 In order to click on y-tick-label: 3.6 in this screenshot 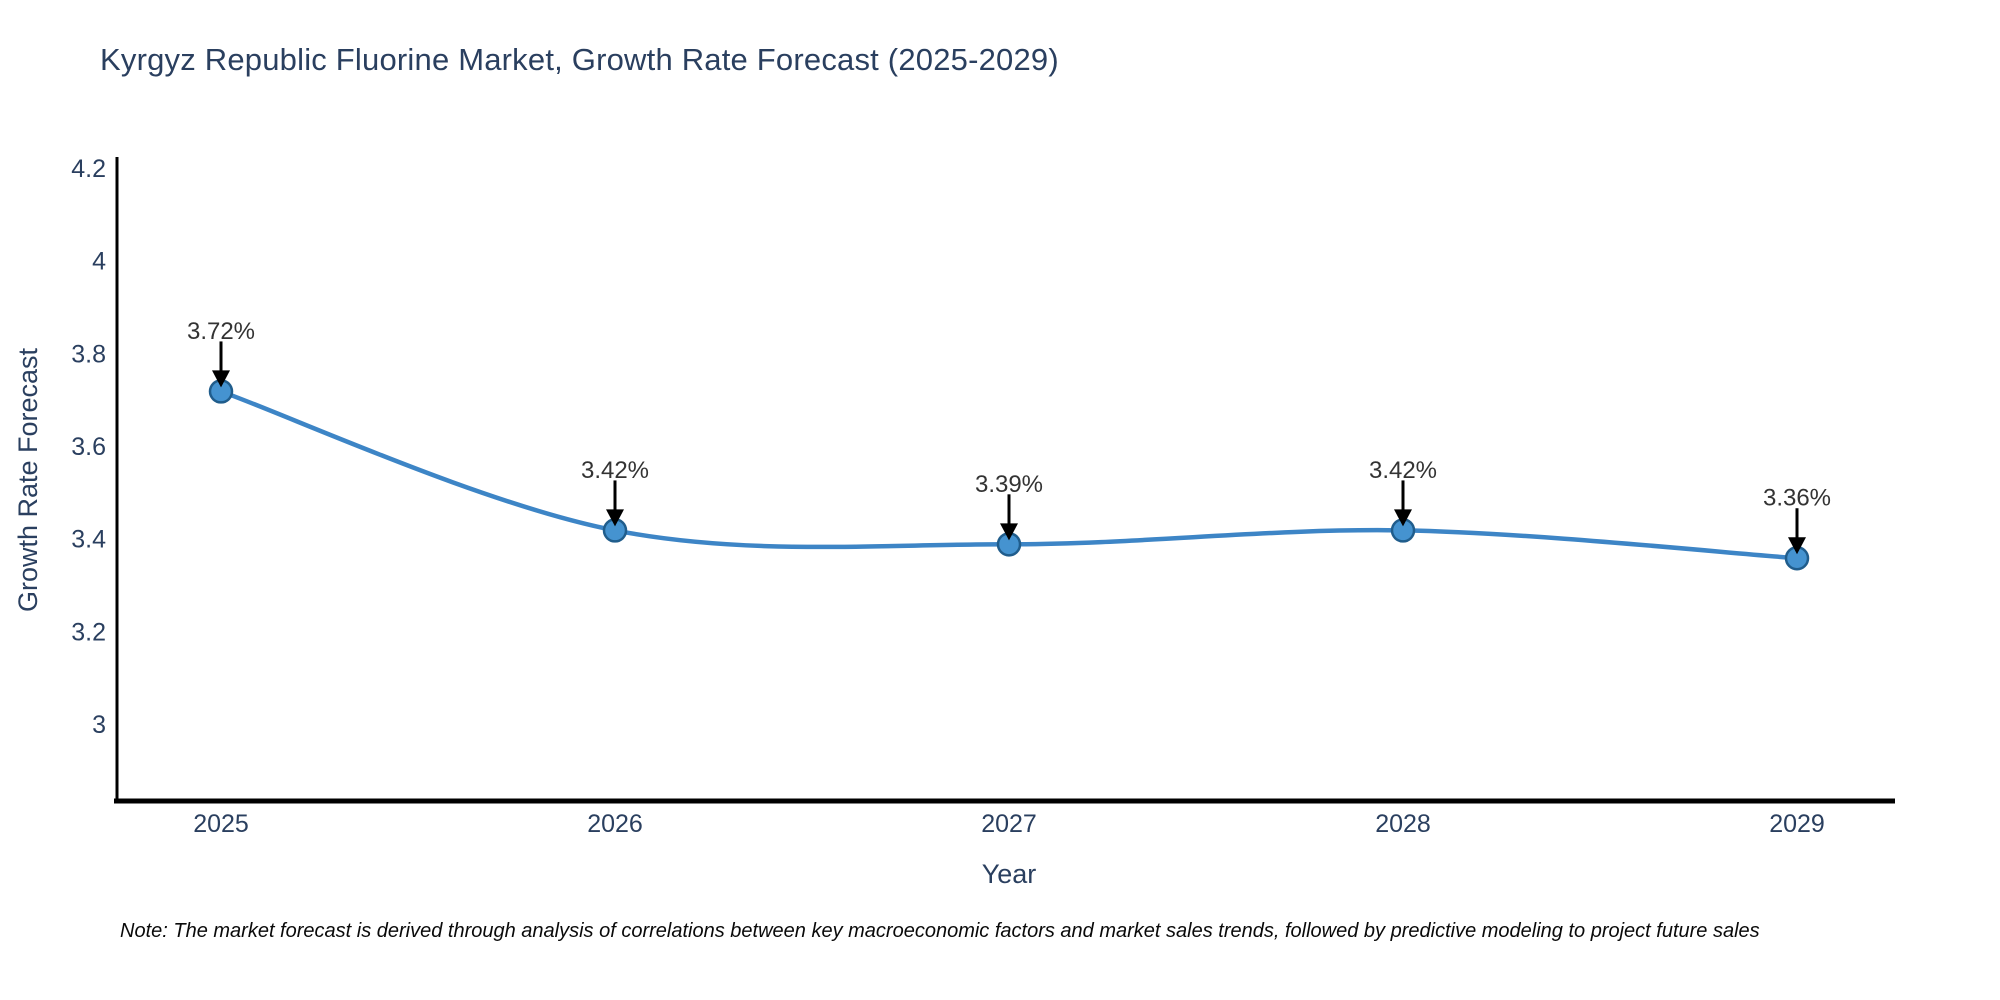, I will do `click(88, 447)`.